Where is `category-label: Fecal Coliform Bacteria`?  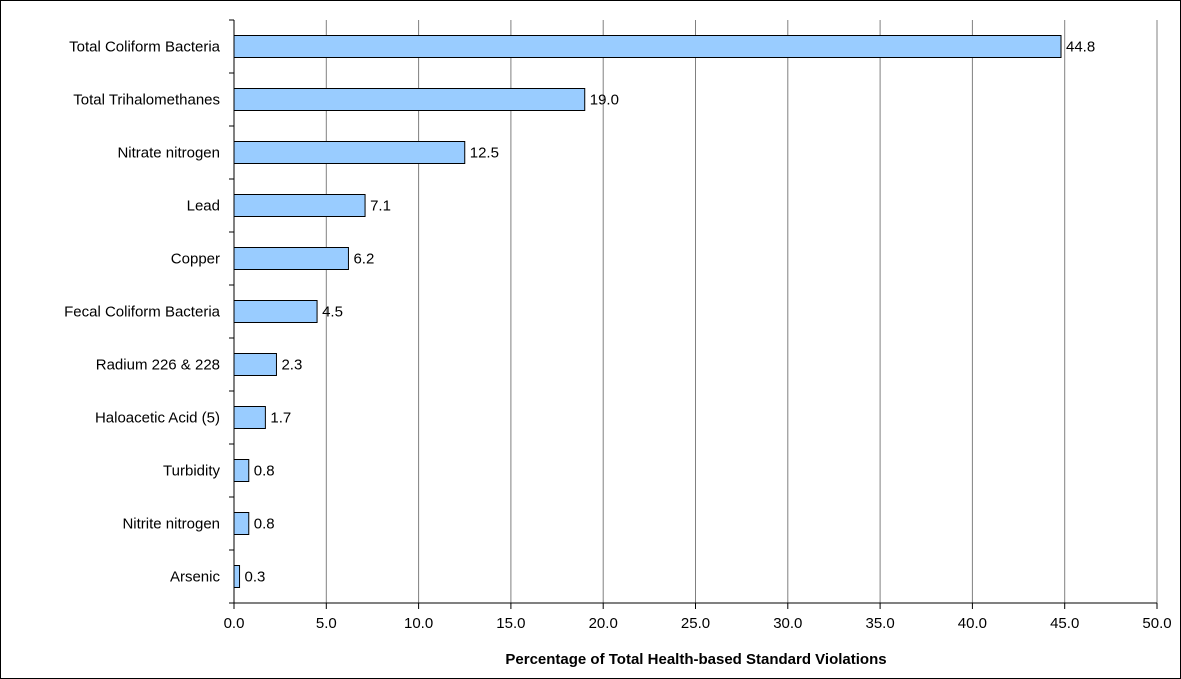
category-label: Fecal Coliform Bacteria is located at coordinates (142, 312).